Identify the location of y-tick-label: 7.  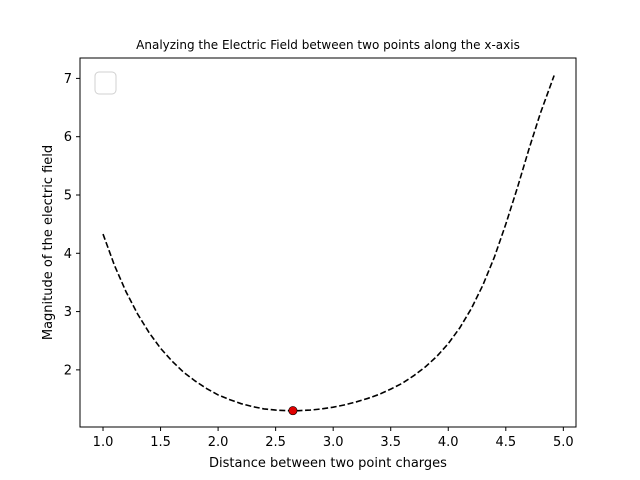
(68, 79).